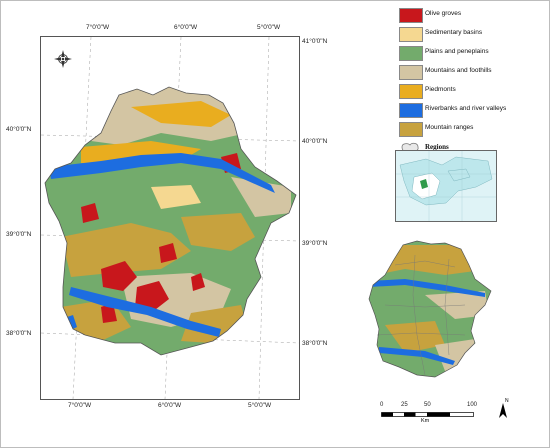 The image size is (550, 448). I want to click on legend-label: Mountain ranges, so click(449, 127).